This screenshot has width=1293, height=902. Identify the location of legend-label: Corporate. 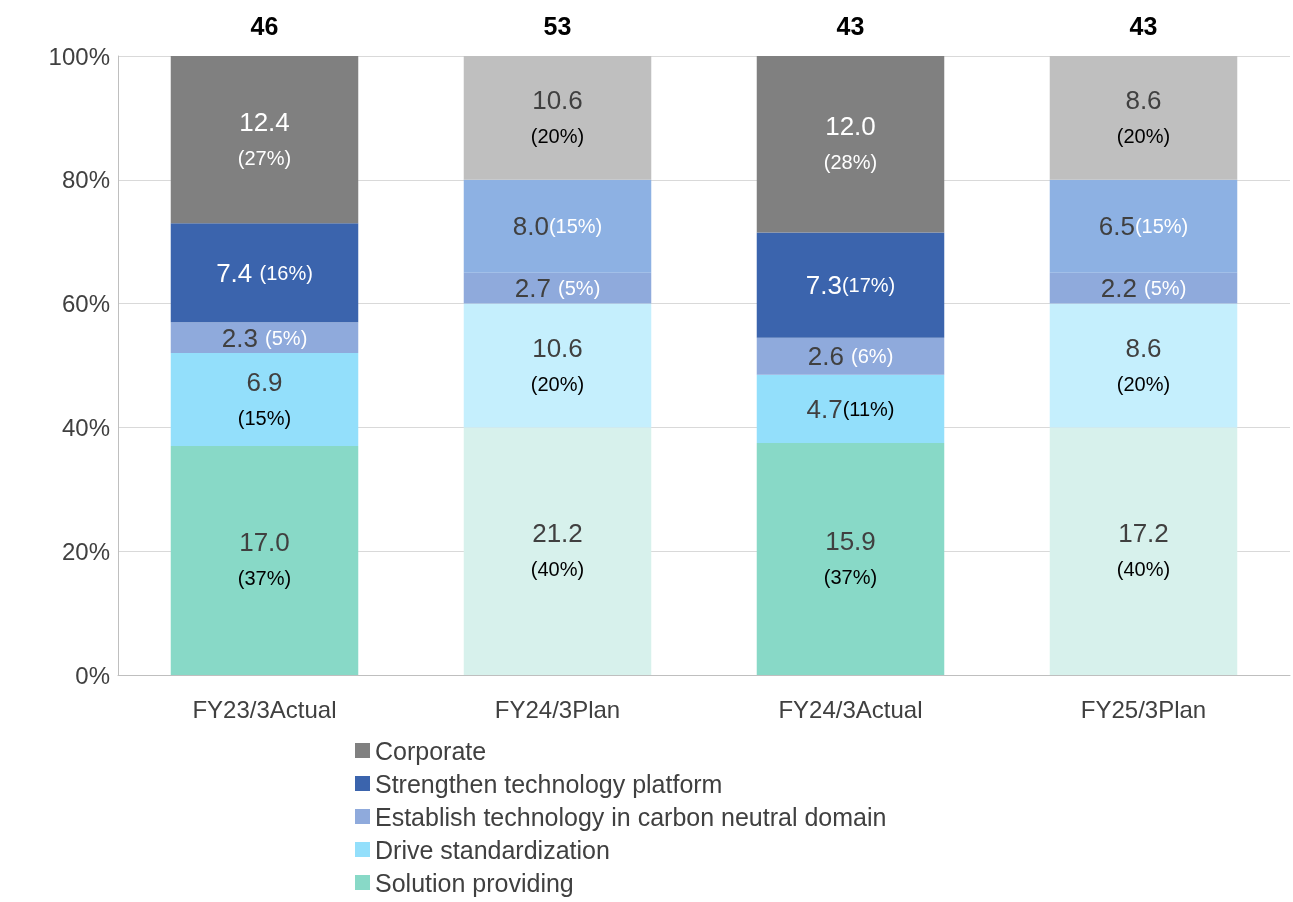
(431, 750).